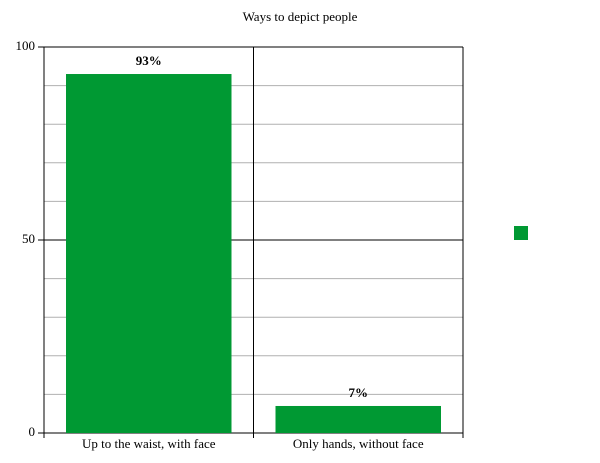 This screenshot has width=600, height=463. I want to click on y-tick-label: 0, so click(32, 431).